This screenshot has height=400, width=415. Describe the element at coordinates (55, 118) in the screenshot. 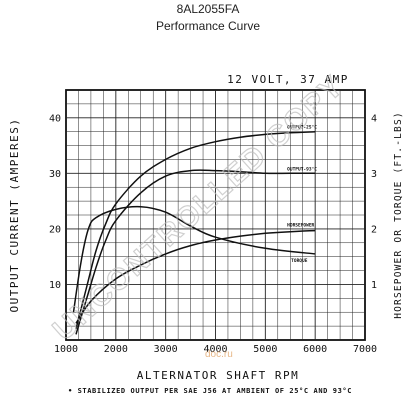

I see `y-tick-label: 40` at that location.